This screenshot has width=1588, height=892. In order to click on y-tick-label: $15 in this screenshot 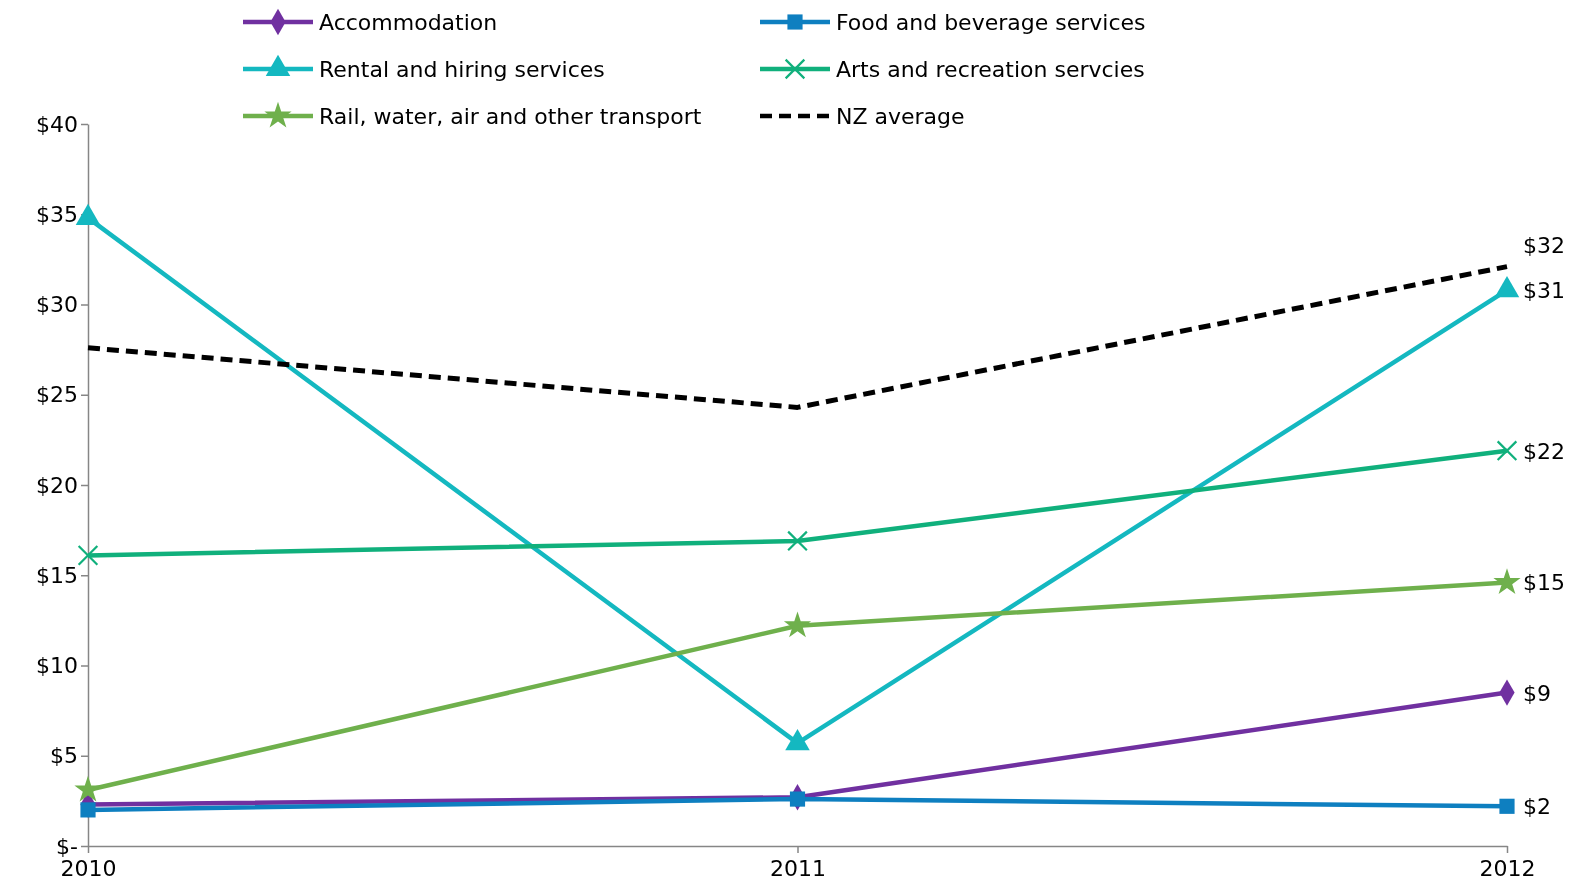, I will do `click(57, 575)`.